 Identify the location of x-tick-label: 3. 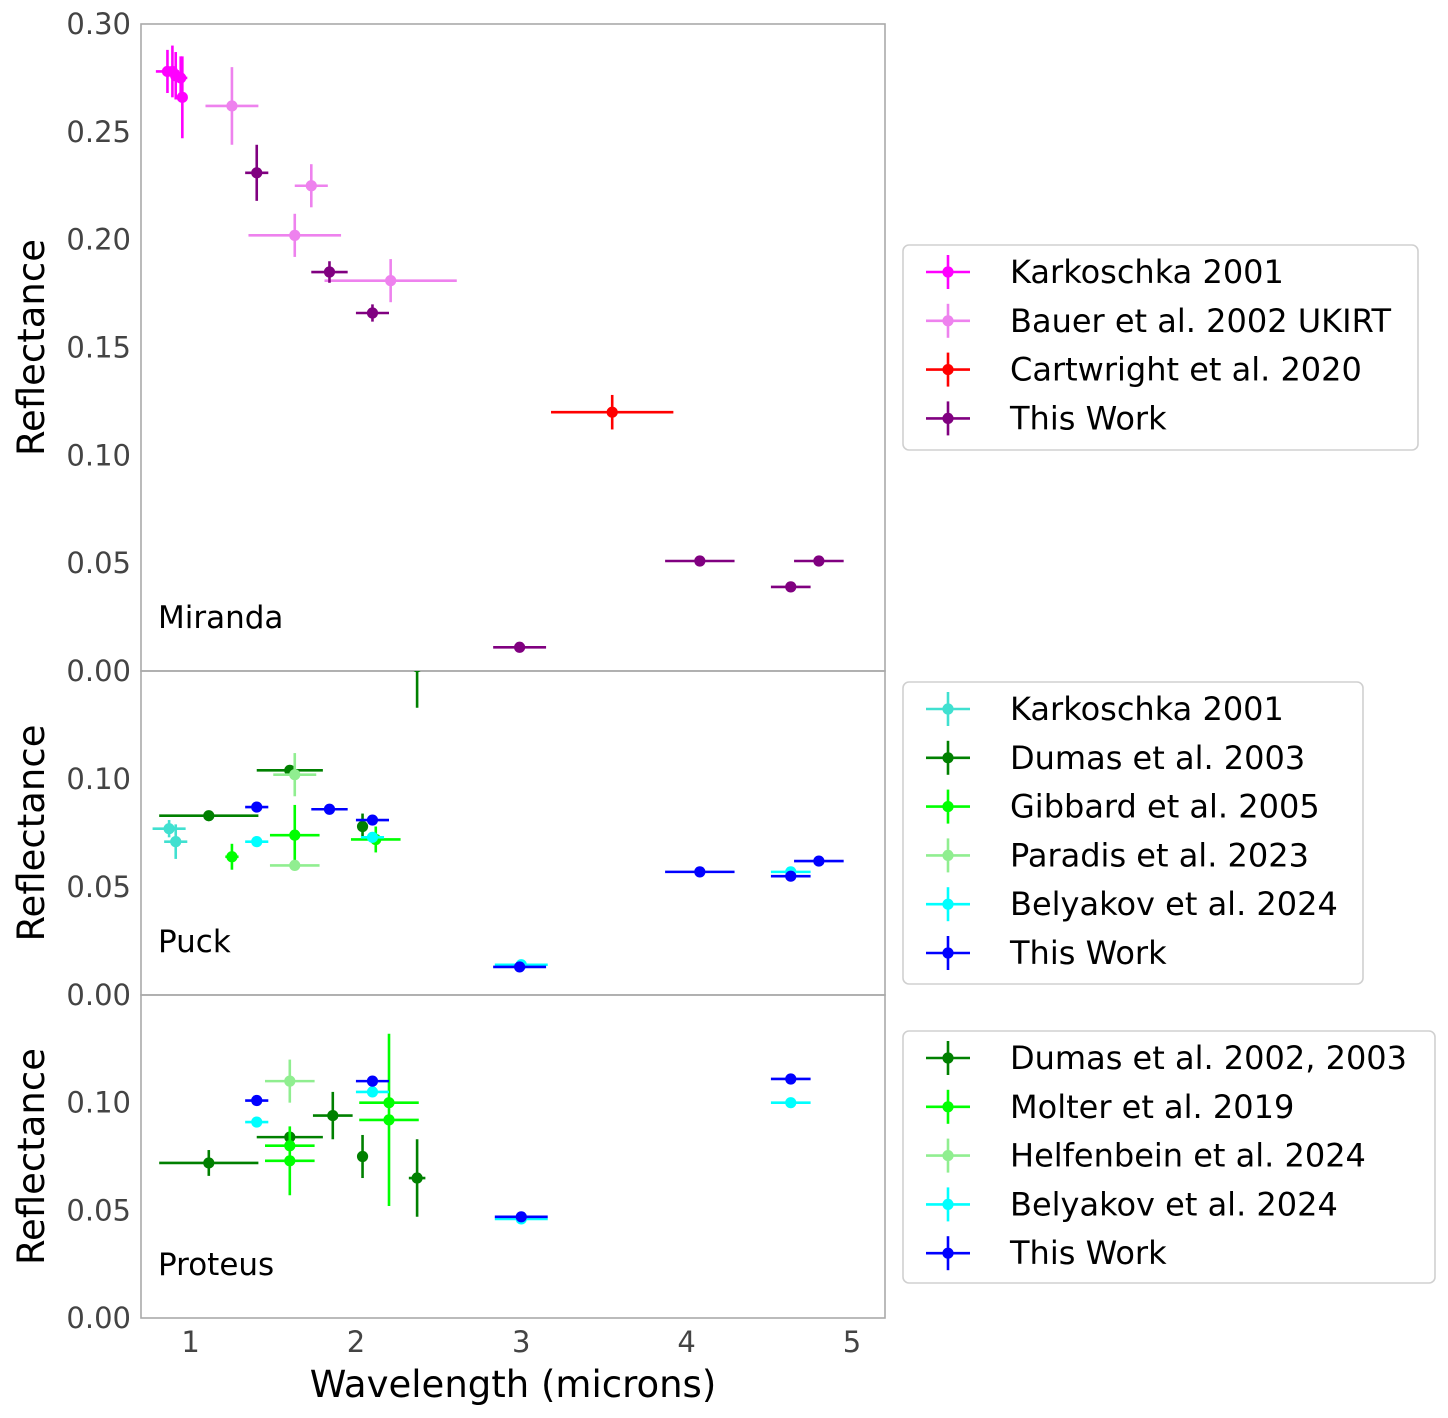
(521, 1342).